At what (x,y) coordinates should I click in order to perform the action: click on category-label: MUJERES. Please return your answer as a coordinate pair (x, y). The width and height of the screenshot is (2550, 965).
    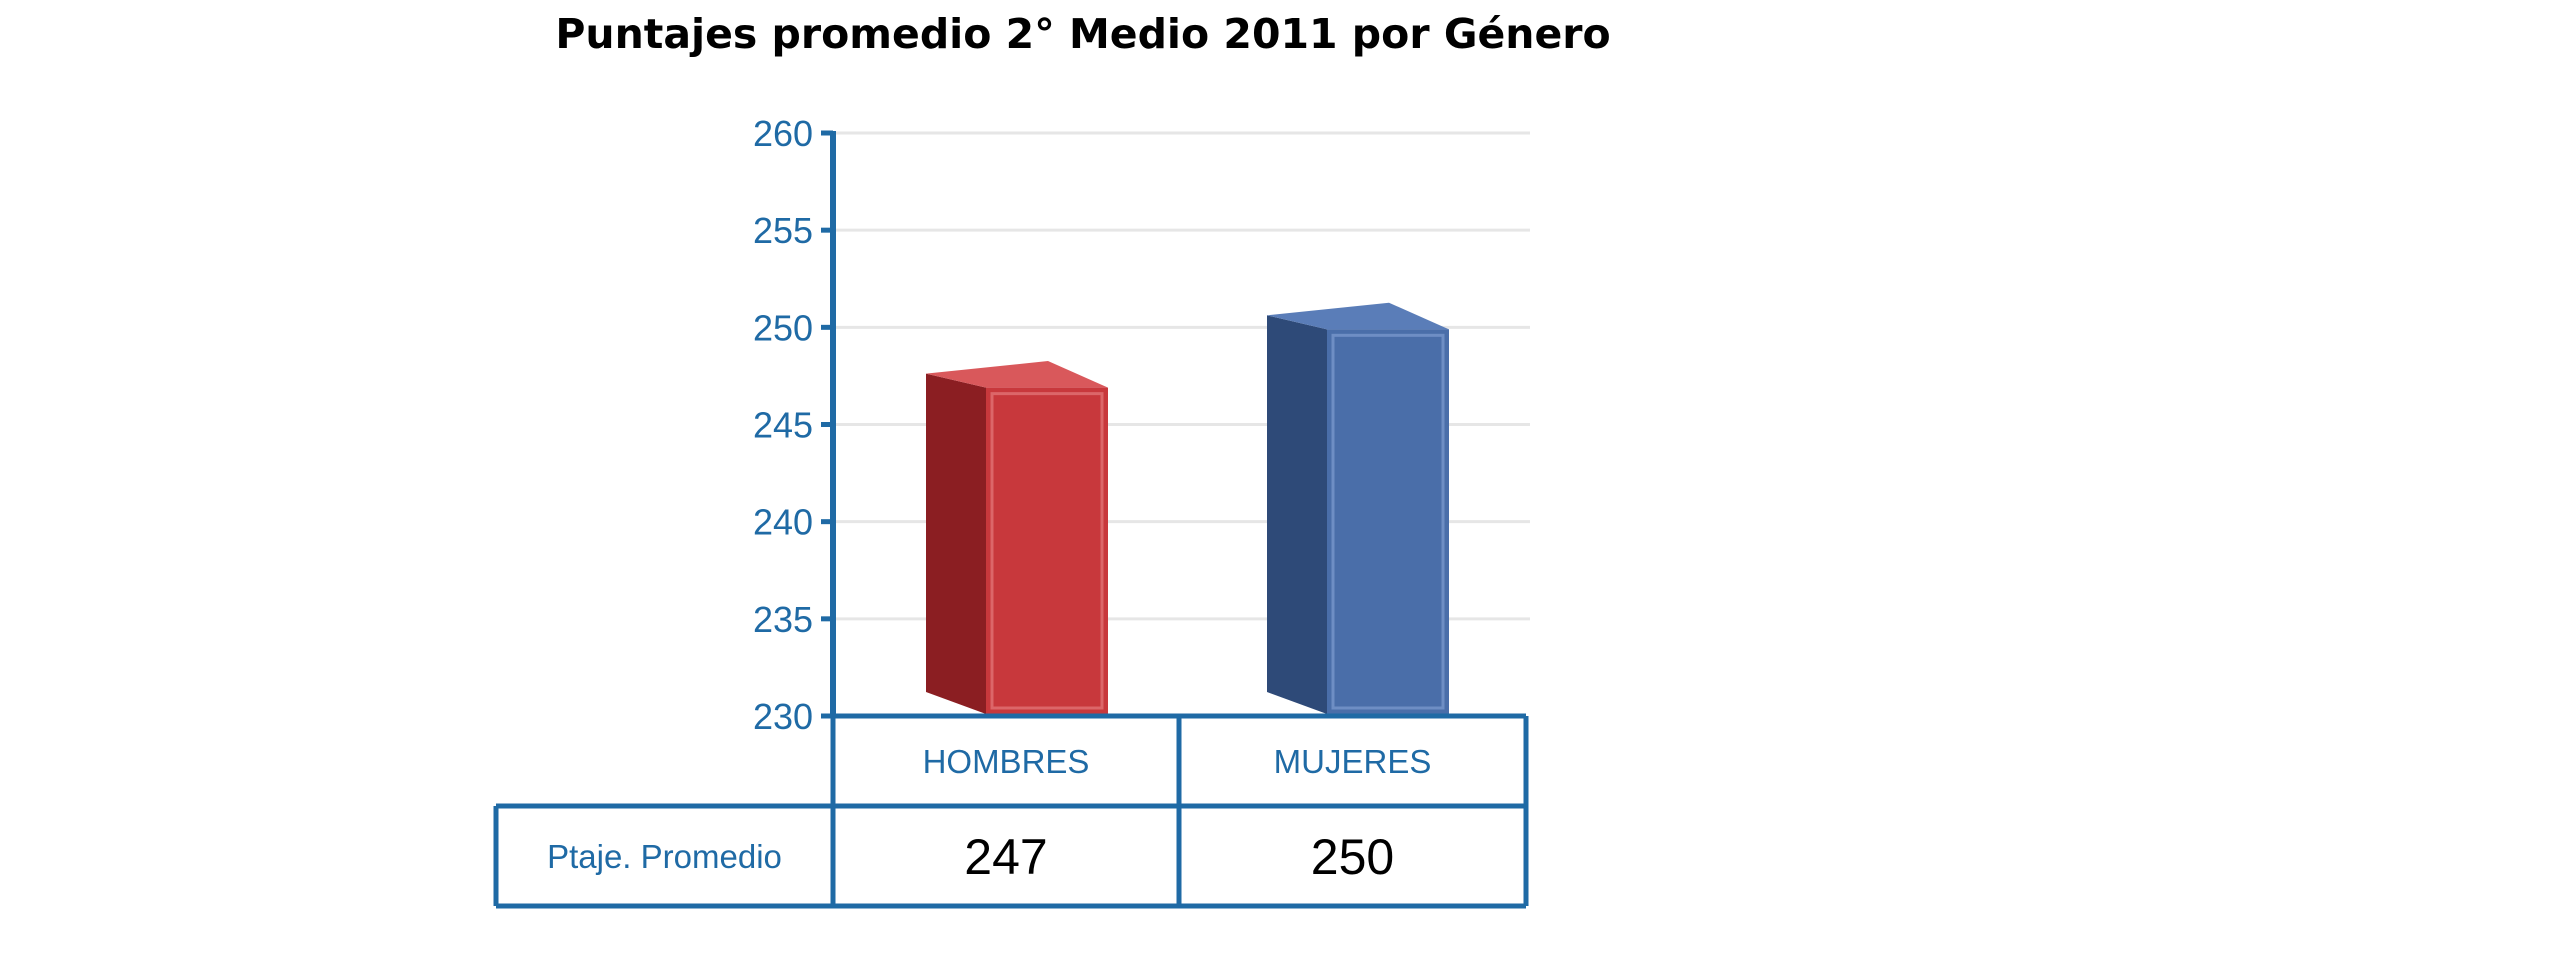
    Looking at the image, I should click on (1353, 761).